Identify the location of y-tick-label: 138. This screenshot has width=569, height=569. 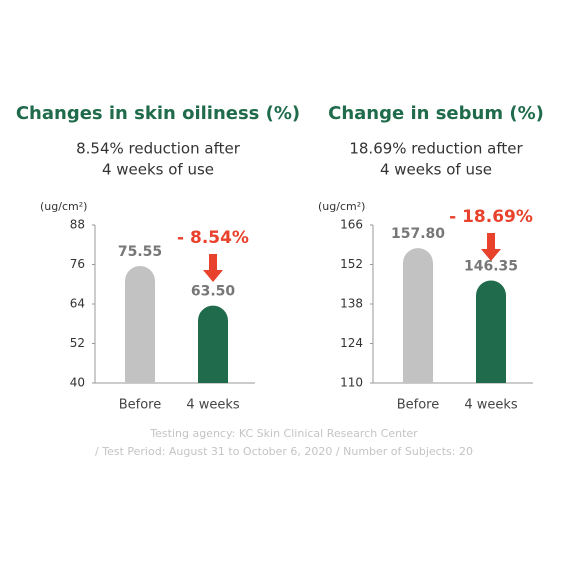
(351, 304).